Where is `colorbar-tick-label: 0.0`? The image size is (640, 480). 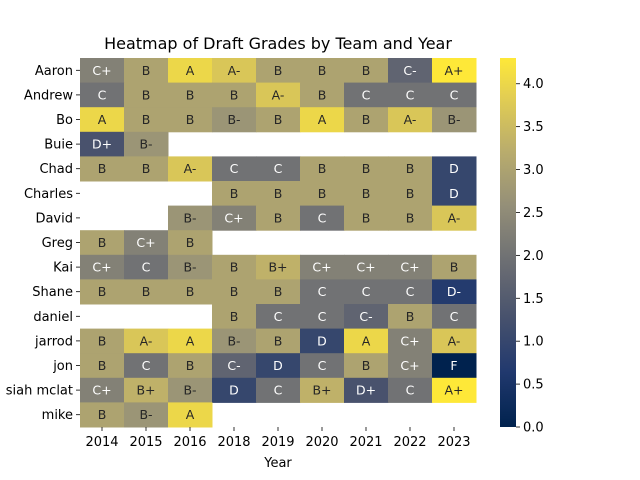 colorbar-tick-label: 0.0 is located at coordinates (533, 428).